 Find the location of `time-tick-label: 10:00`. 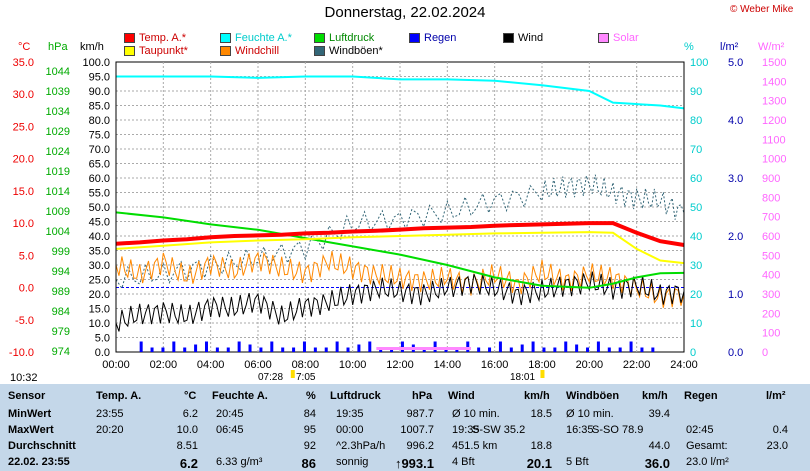

time-tick-label: 10:00 is located at coordinates (353, 365).